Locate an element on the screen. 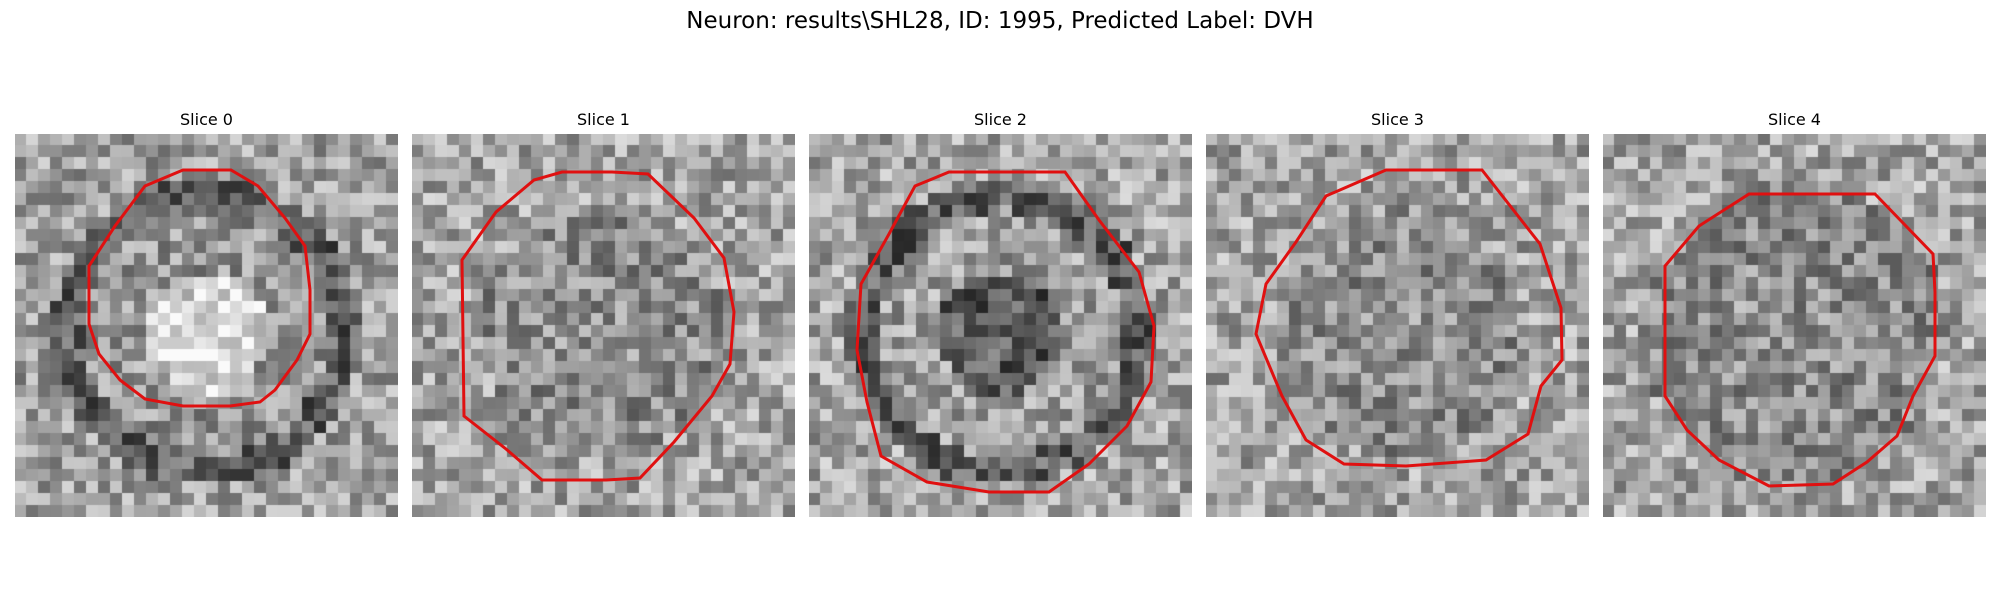 The height and width of the screenshot is (600, 2000). slice-panel-1: Slice 1 is located at coordinates (603, 313).